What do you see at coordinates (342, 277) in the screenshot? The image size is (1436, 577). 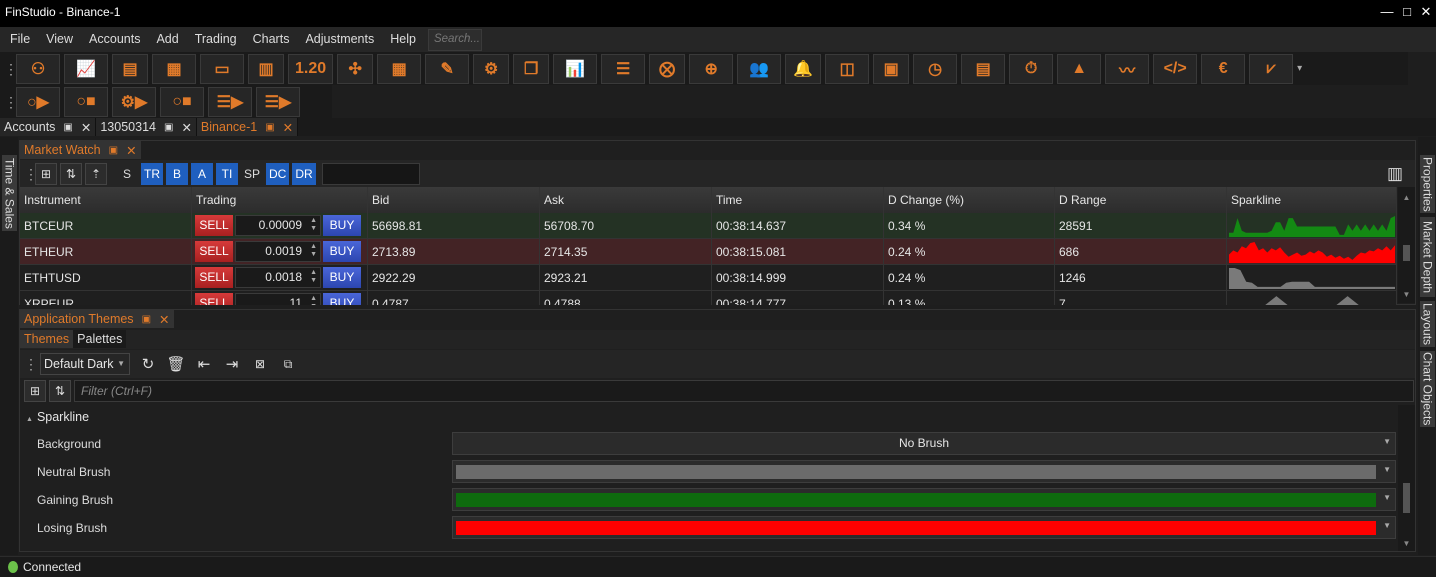 I see `buy-button: BUY` at bounding box center [342, 277].